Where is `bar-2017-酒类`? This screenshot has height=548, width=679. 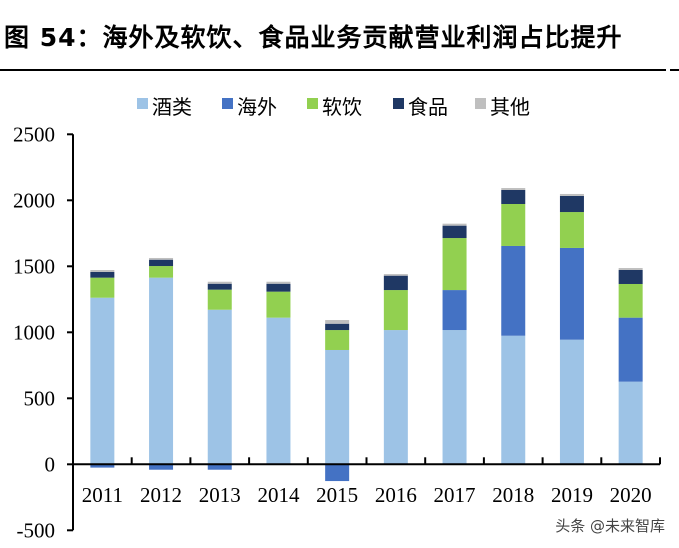
bar-2017-酒类 is located at coordinates (454, 397).